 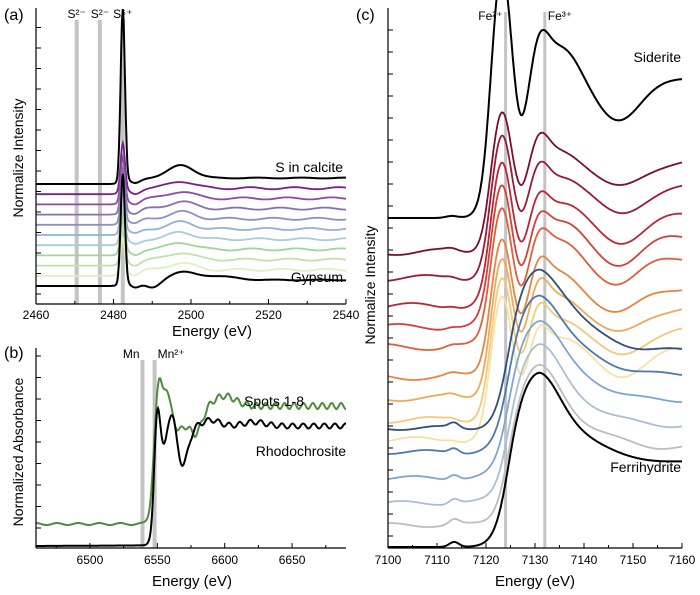 I want to click on panel-b-x-tick-label: 6650, so click(x=292, y=560).